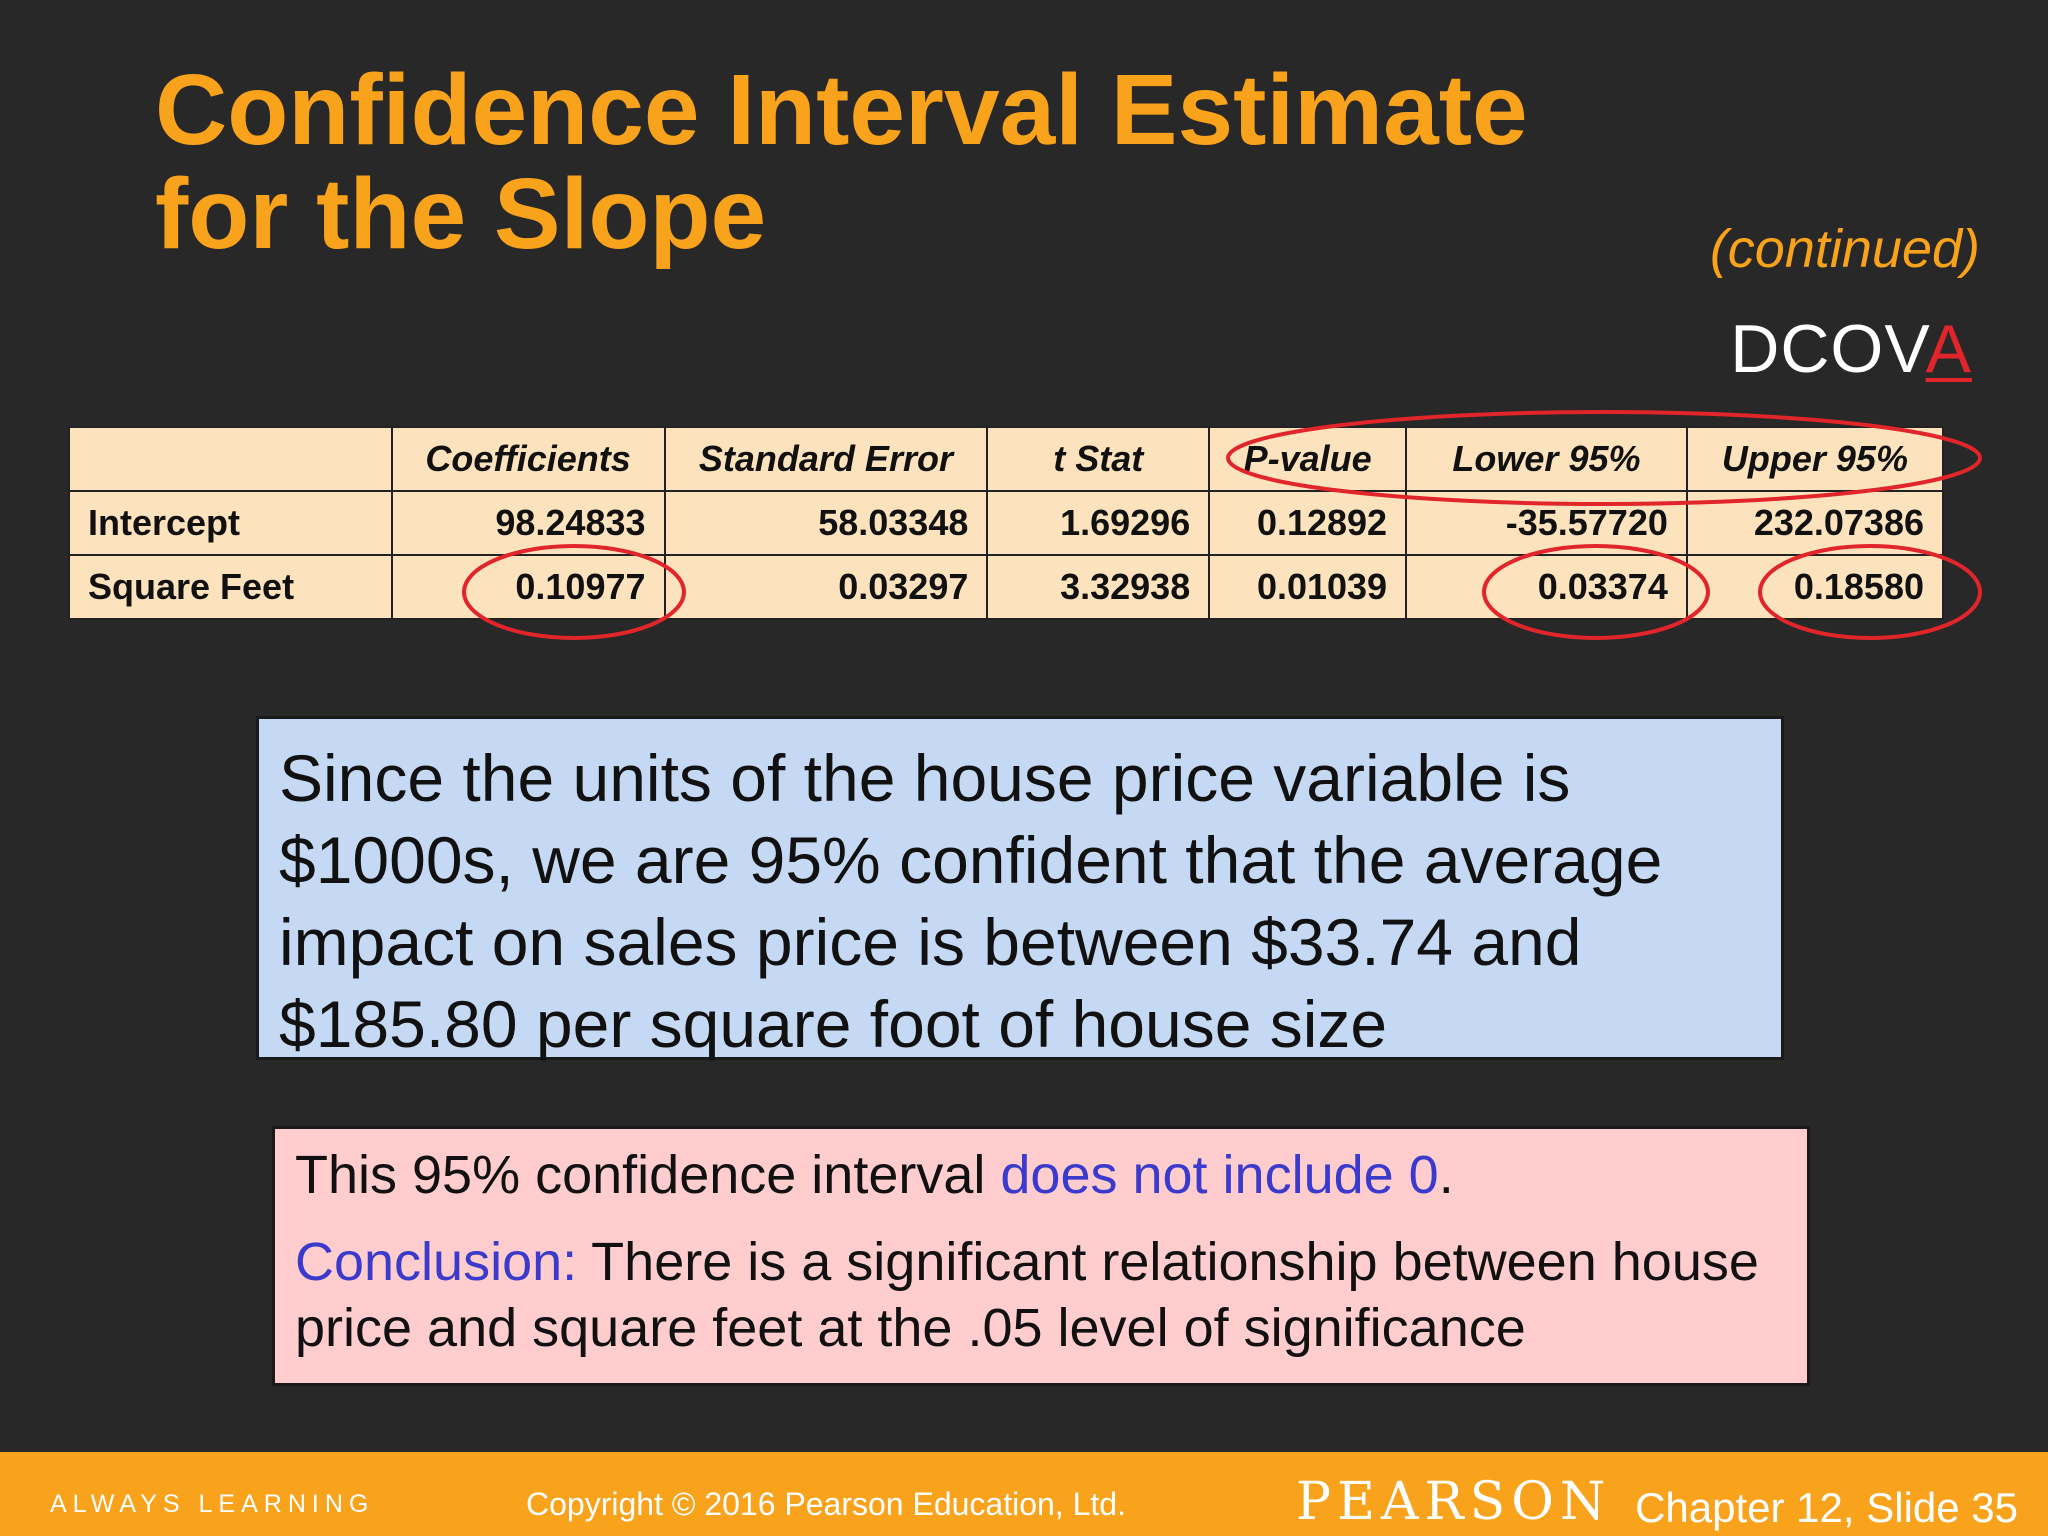 The width and height of the screenshot is (2048, 1536). I want to click on slide-title-line-2: for the Slope, so click(461, 214).